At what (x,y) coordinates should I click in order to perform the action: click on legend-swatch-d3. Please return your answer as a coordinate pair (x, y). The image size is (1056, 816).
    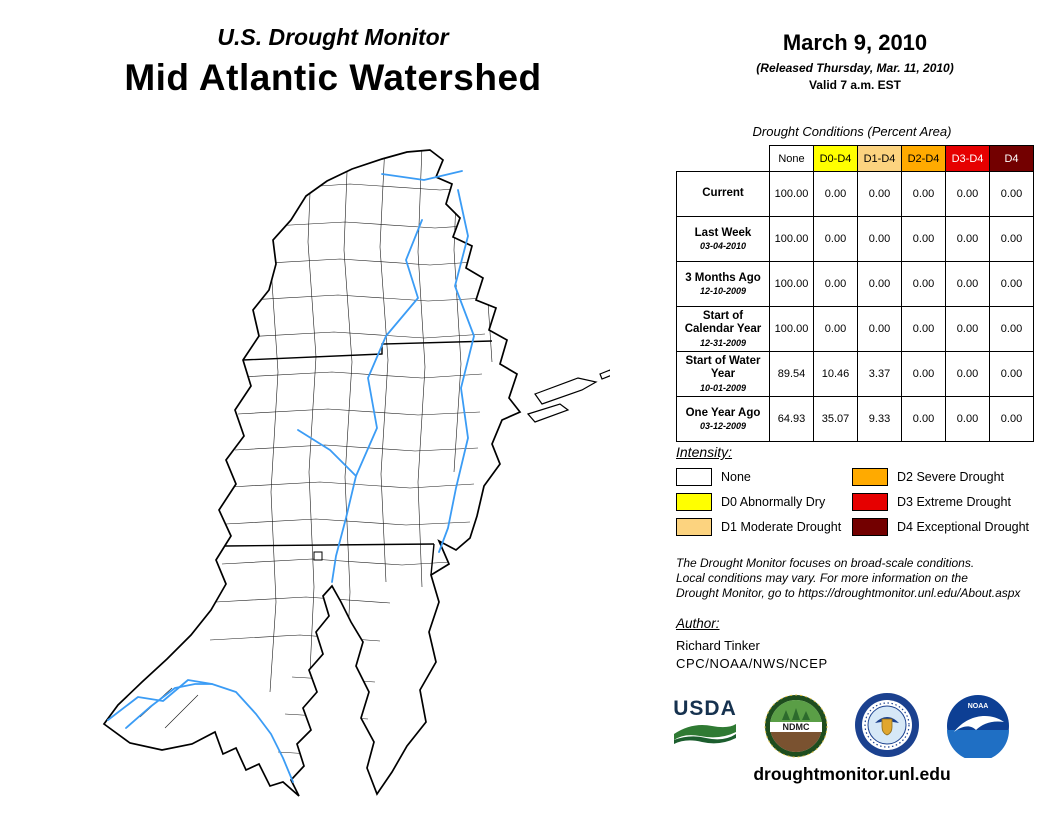
    Looking at the image, I should click on (870, 501).